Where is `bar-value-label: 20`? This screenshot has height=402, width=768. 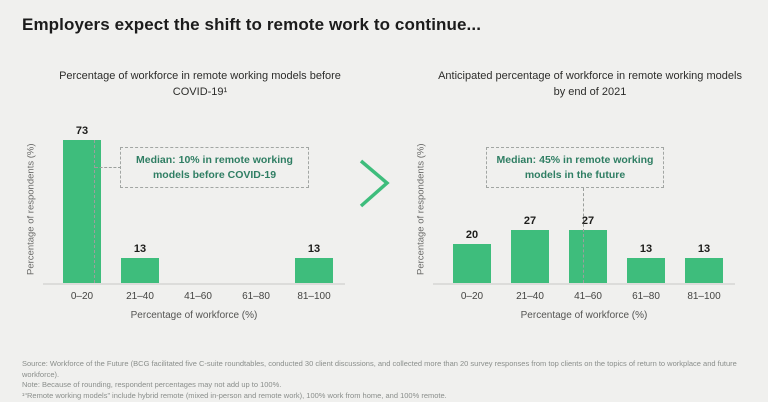 bar-value-label: 20 is located at coordinates (472, 234).